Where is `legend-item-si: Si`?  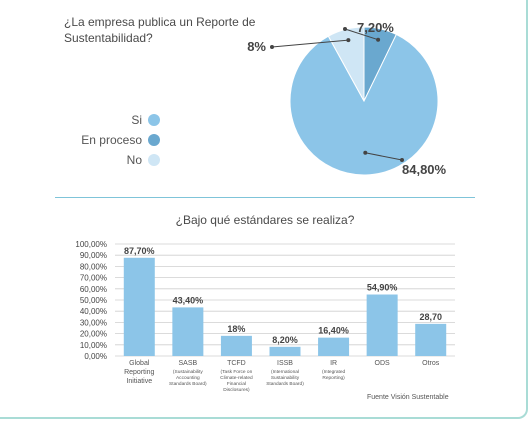
legend-item-si: Si is located at coordinates (145, 120).